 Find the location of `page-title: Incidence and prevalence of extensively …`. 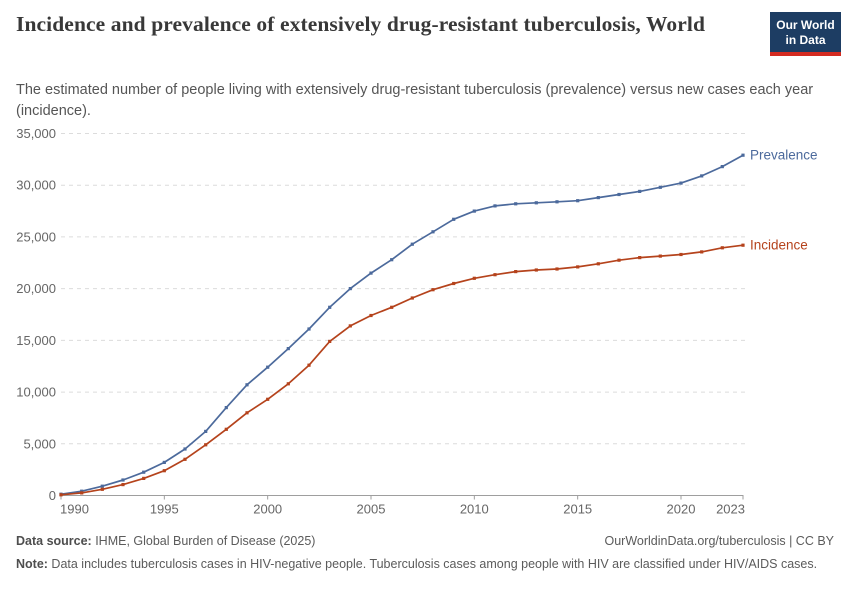

page-title: Incidence and prevalence of extensively … is located at coordinates (361, 24).